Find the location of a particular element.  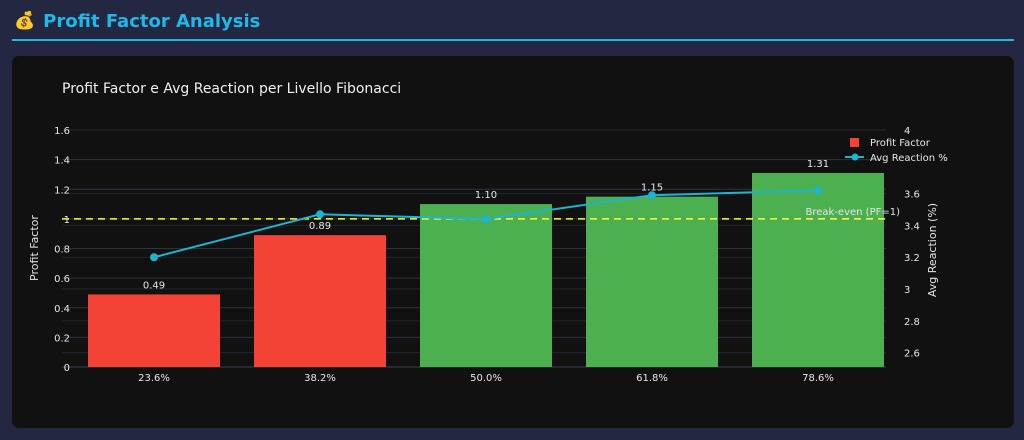

y2-tick-label: 3.4 is located at coordinates (912, 226).